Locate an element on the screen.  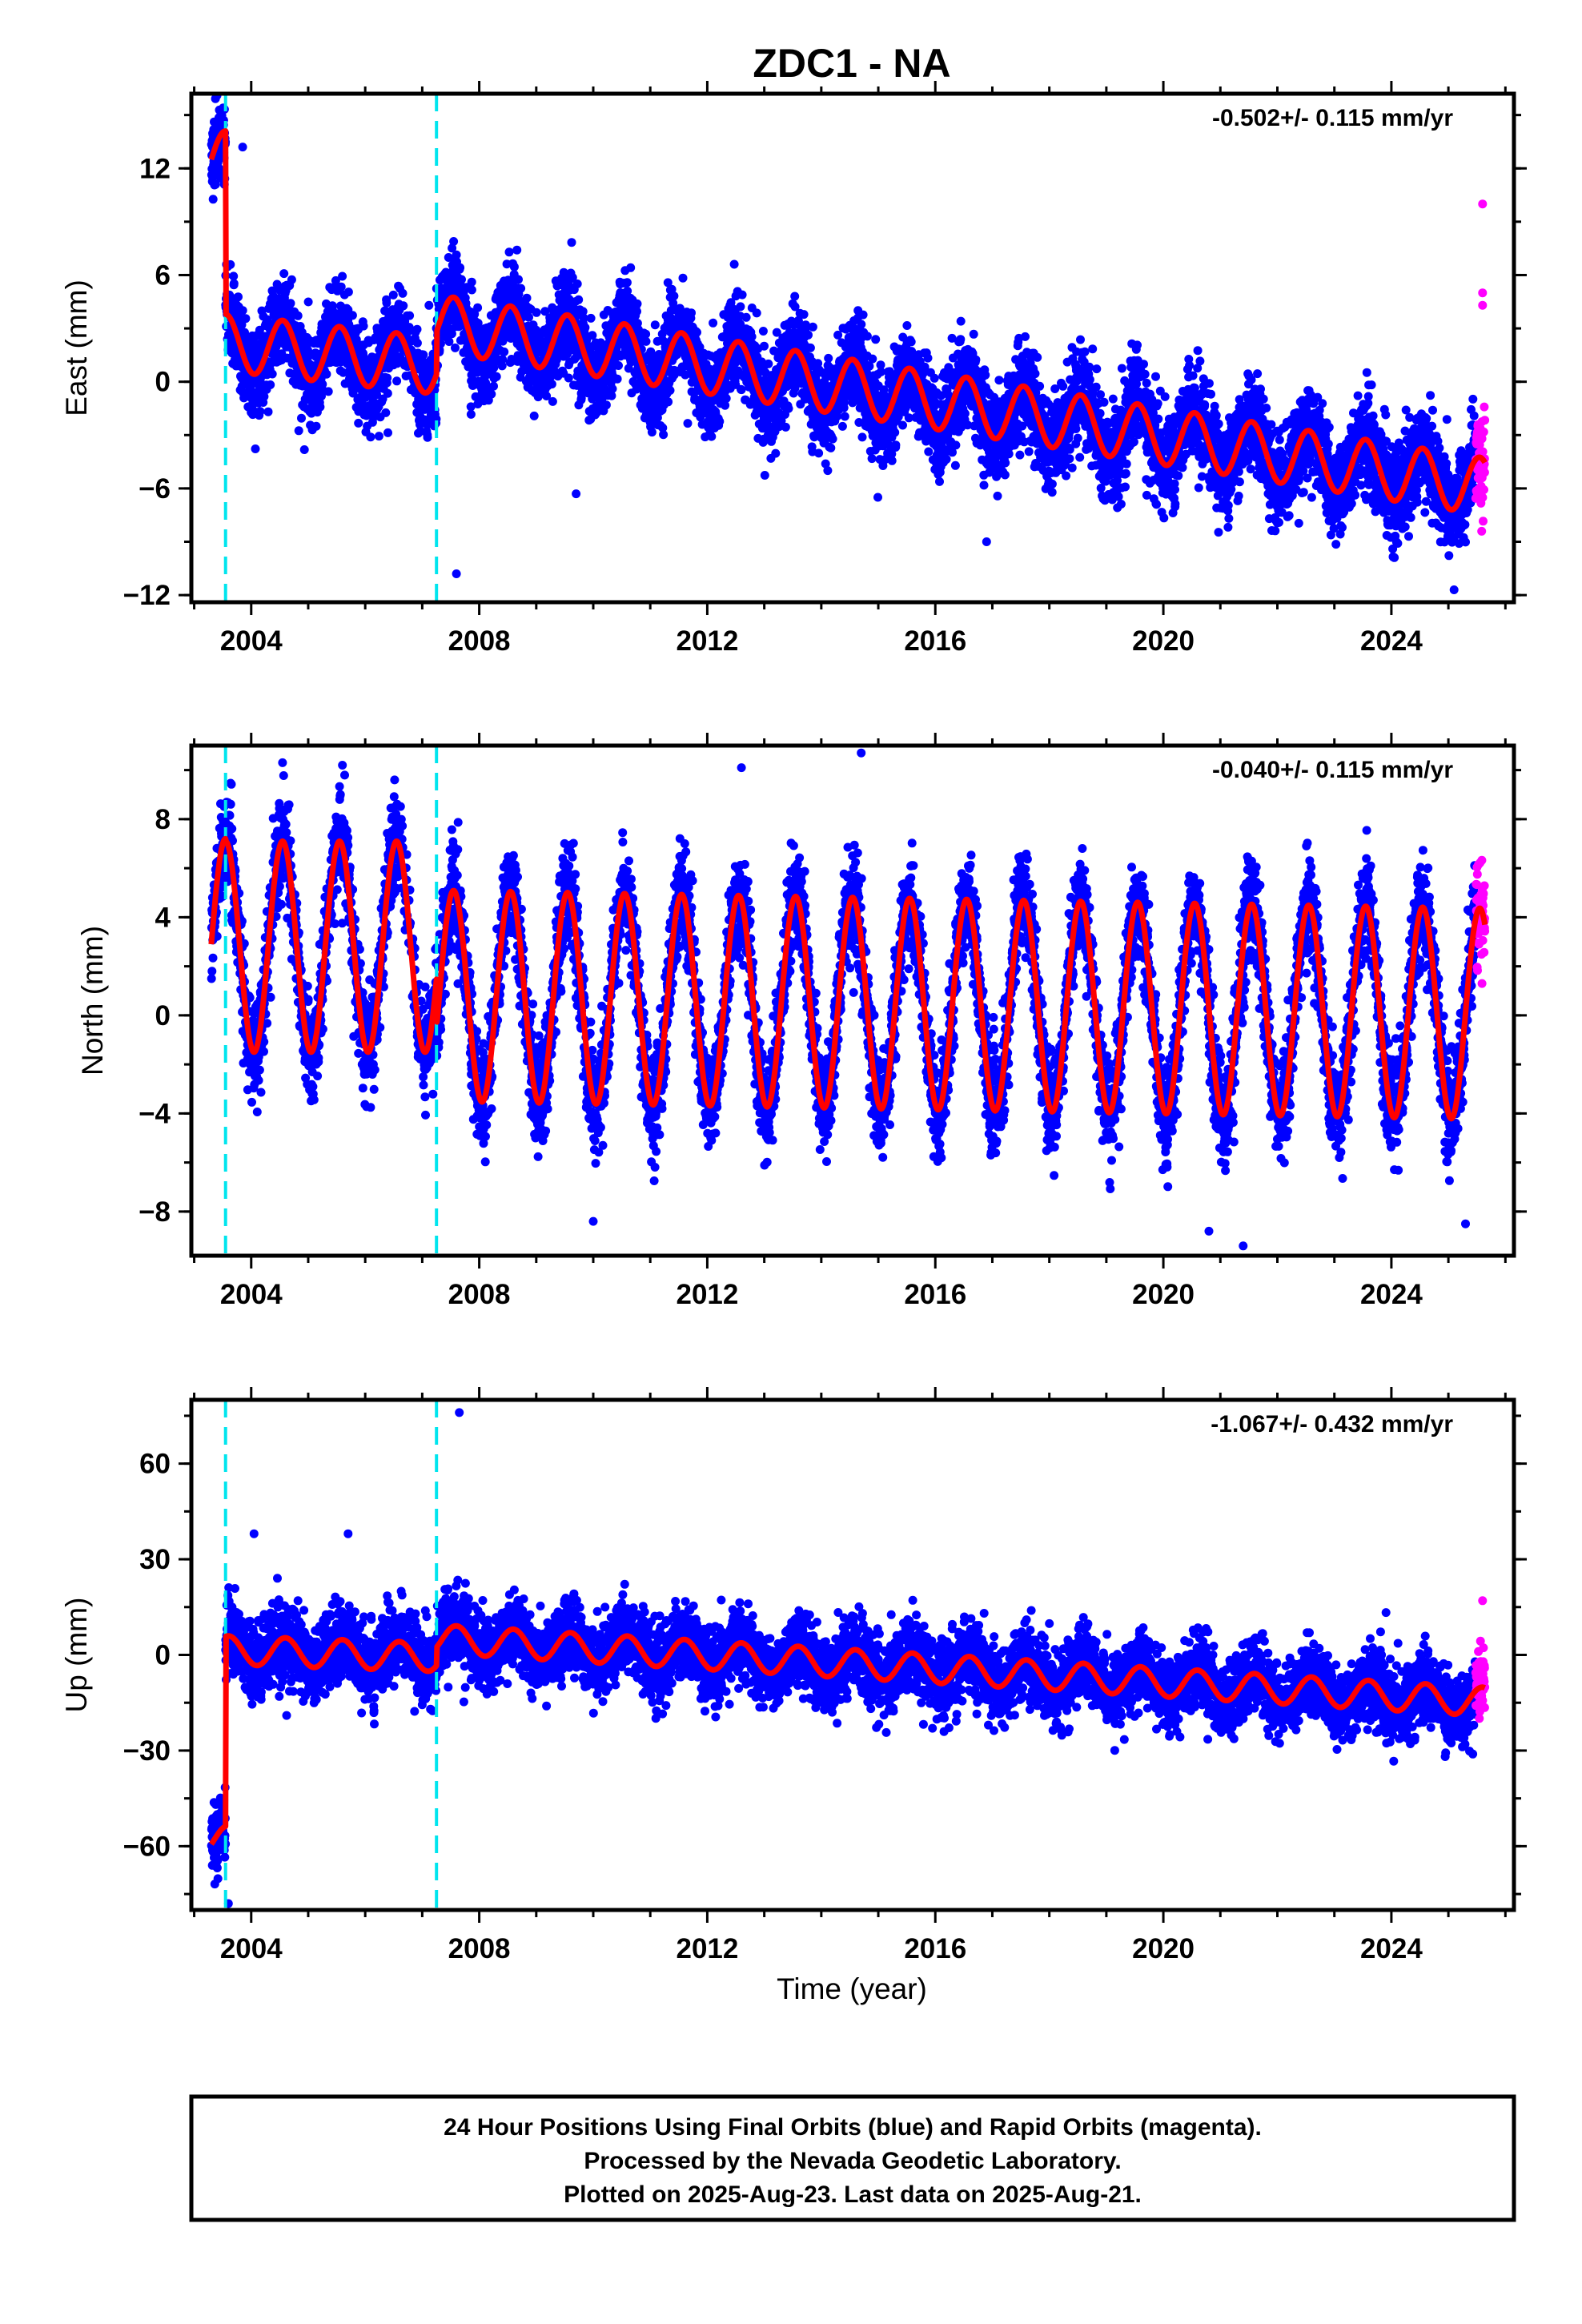
chart-title: ZDC1 - NA is located at coordinates (851, 63).